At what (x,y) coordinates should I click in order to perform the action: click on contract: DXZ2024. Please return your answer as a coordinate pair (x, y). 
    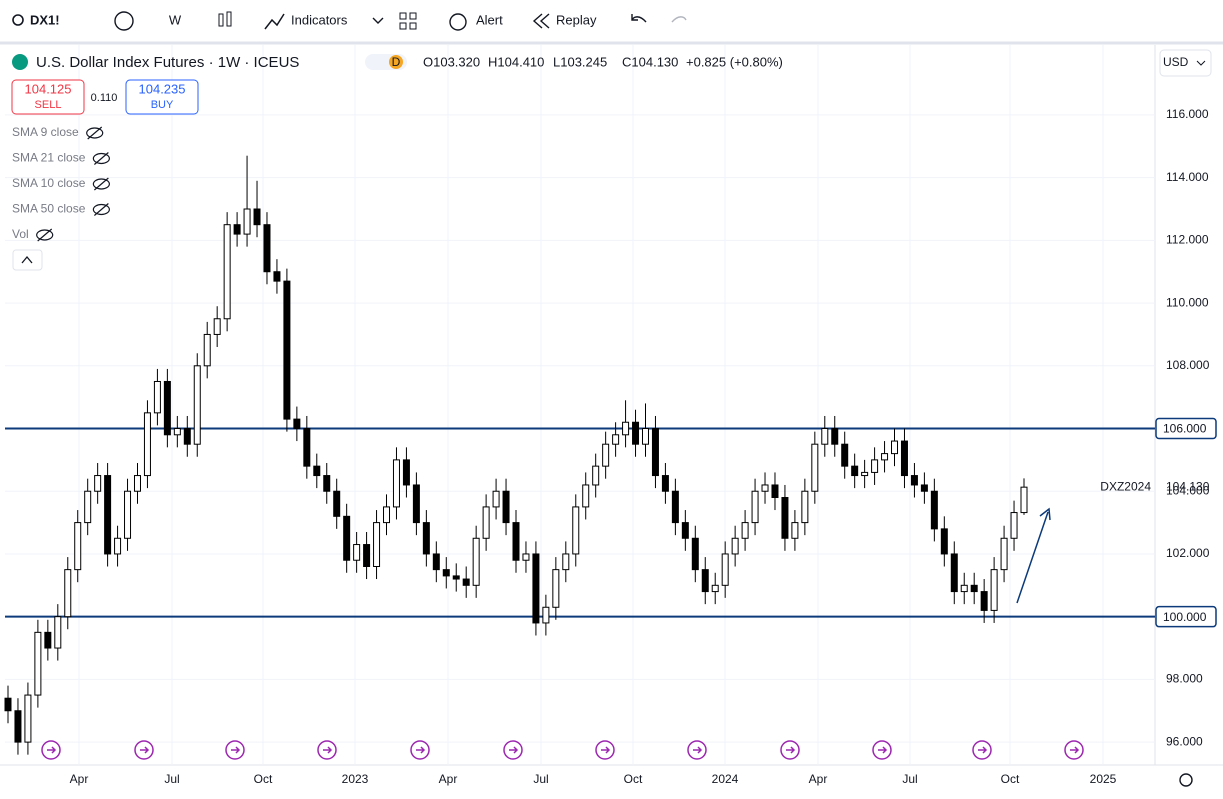
    Looking at the image, I should click on (1125, 486).